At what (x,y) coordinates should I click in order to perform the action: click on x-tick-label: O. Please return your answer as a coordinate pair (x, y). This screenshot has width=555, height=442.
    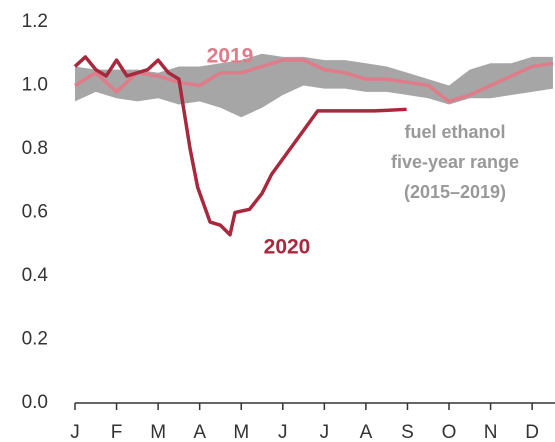
    Looking at the image, I should click on (449, 432).